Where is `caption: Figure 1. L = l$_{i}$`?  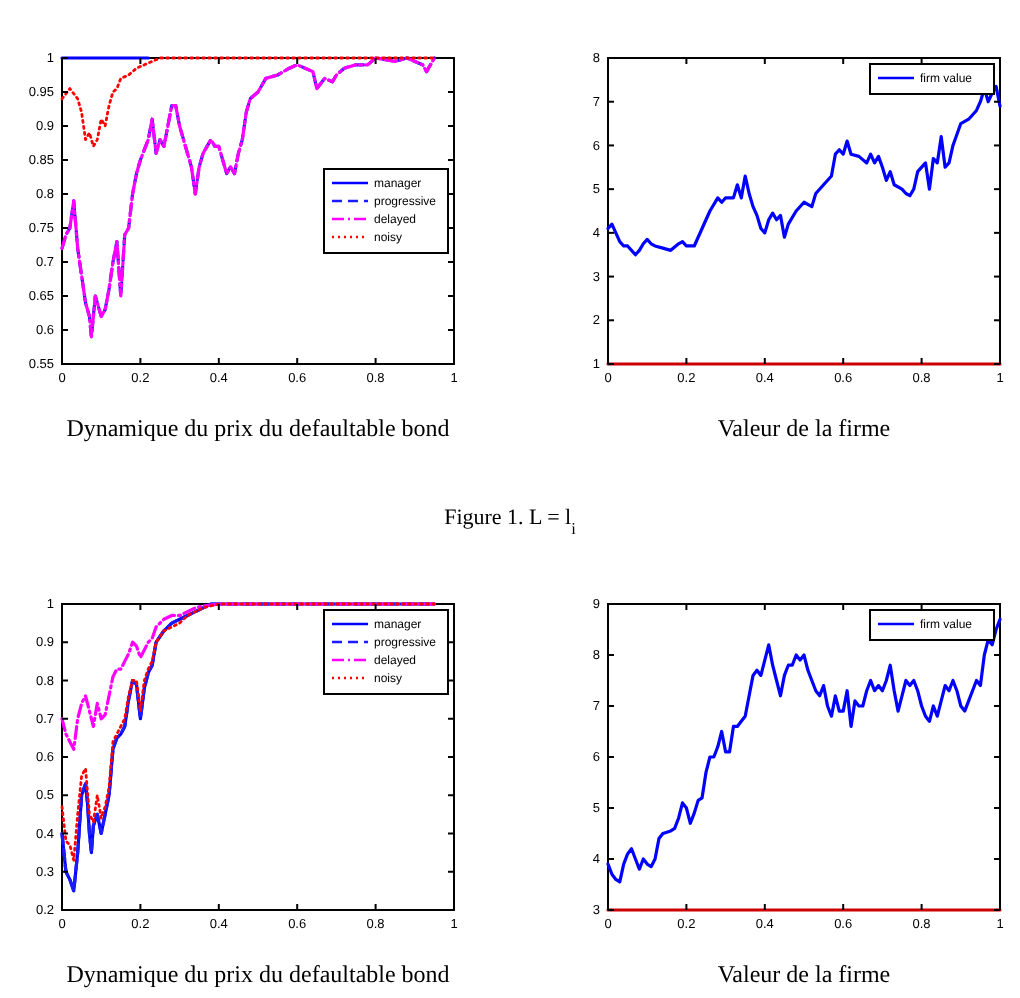 caption: Figure 1. L = l$_{i}$ is located at coordinates (511, 521).